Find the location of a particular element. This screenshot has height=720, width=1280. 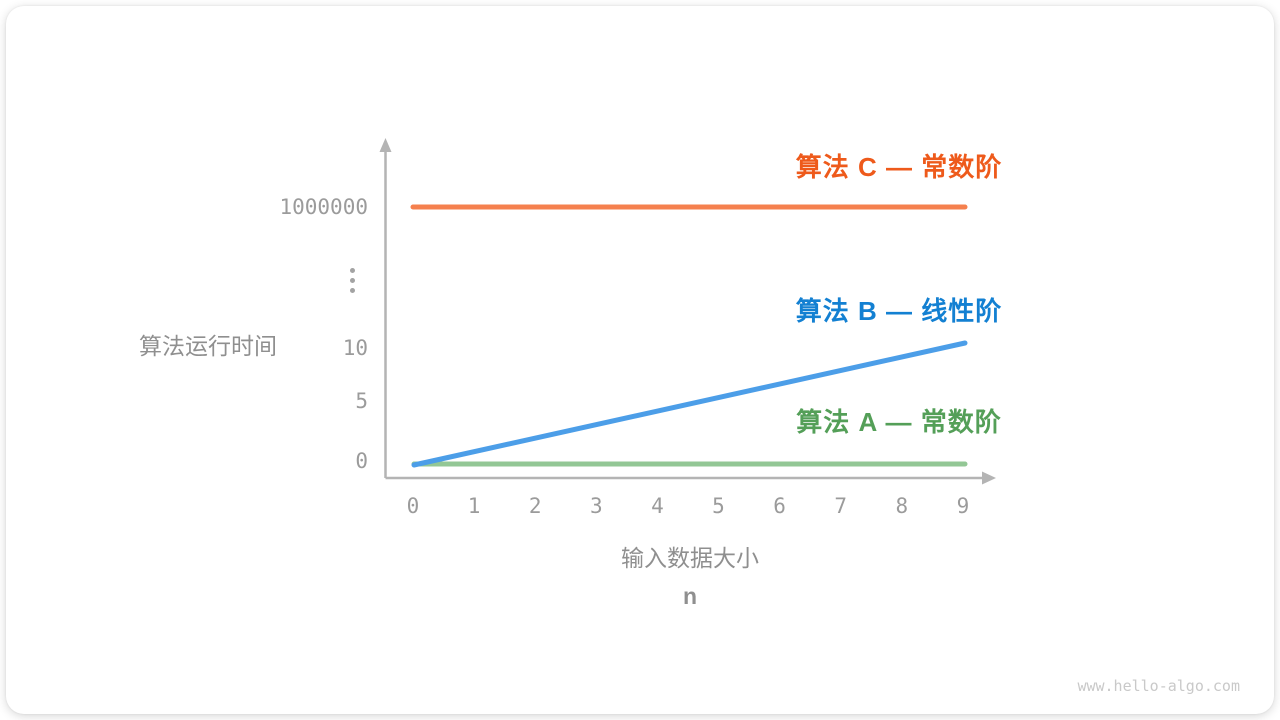

x-tick: 0 is located at coordinates (413, 506).